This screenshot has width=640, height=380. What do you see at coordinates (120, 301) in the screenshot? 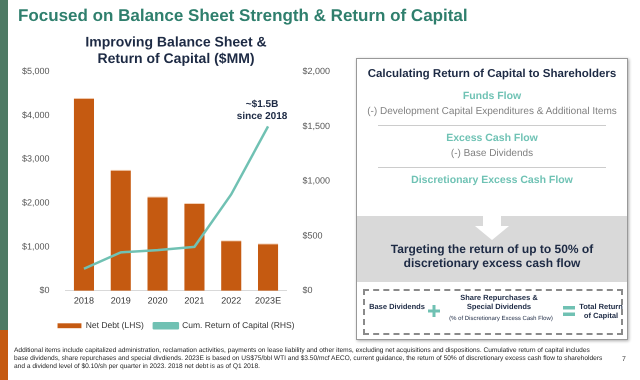
I see `x-tick-label: 2019` at bounding box center [120, 301].